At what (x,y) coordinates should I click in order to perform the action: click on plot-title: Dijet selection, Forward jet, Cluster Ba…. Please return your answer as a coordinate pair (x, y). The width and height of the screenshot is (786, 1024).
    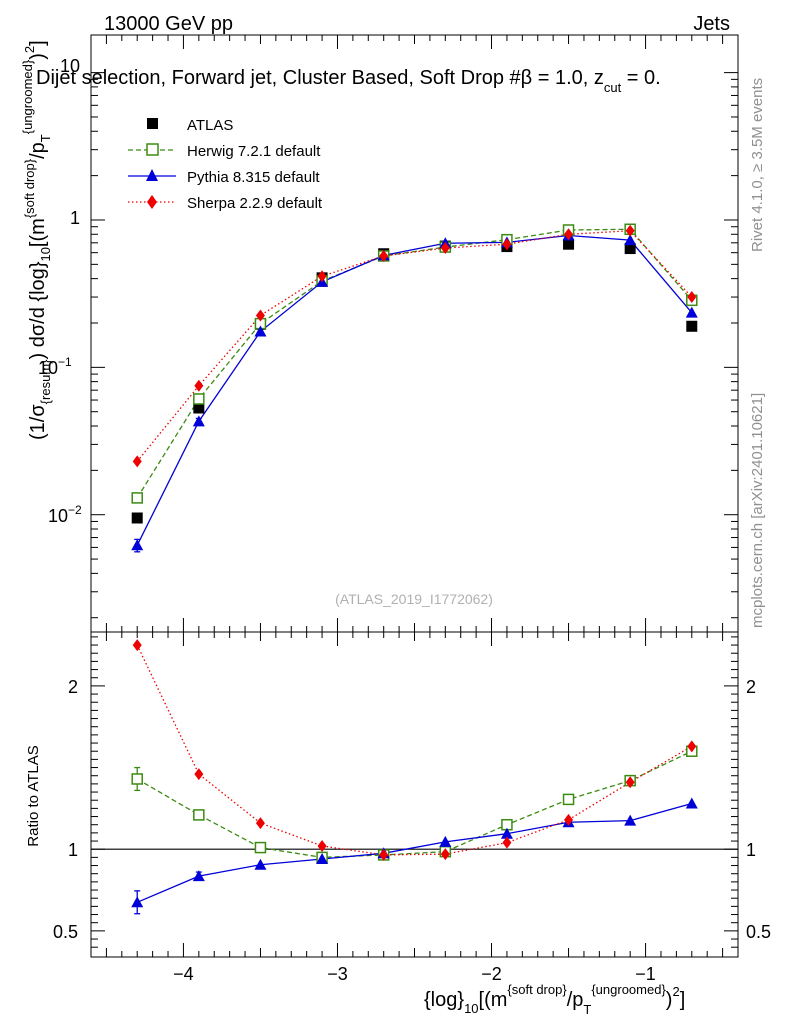
    Looking at the image, I should click on (348, 81).